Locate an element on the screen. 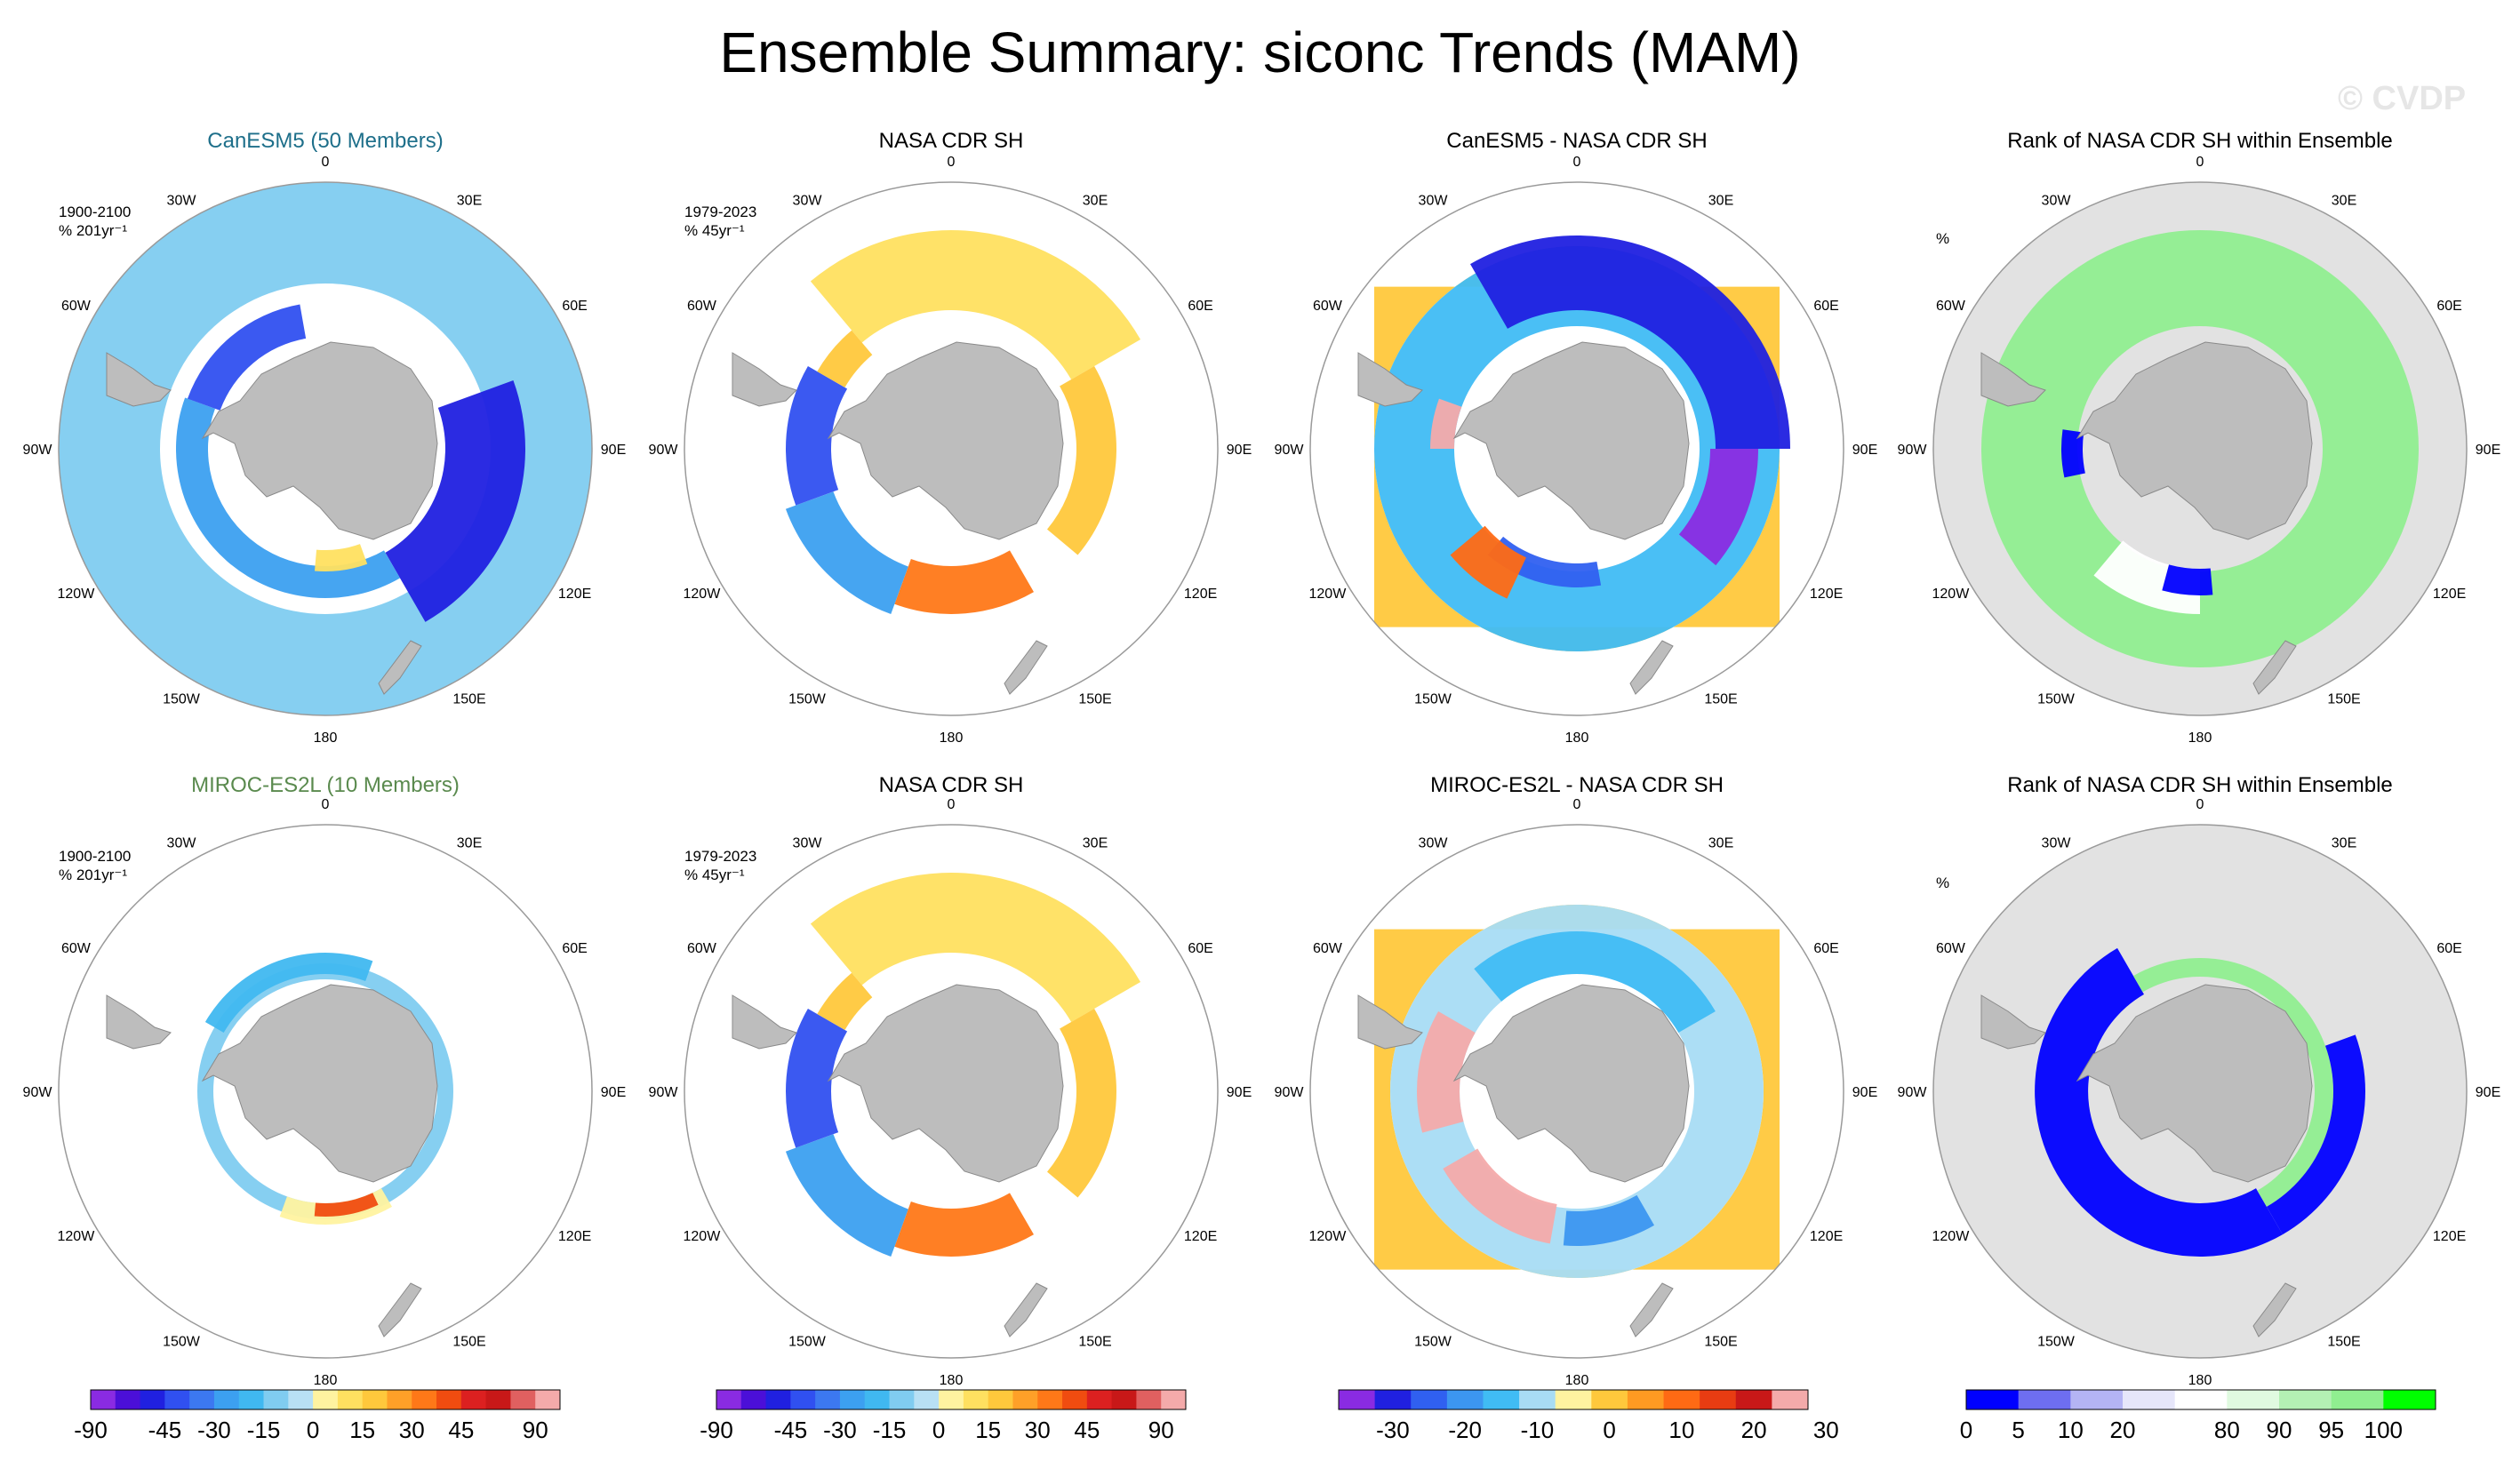  colorbar-rank: 0 5 10 20 80 90 95 100 is located at coordinates (2198, 1416).